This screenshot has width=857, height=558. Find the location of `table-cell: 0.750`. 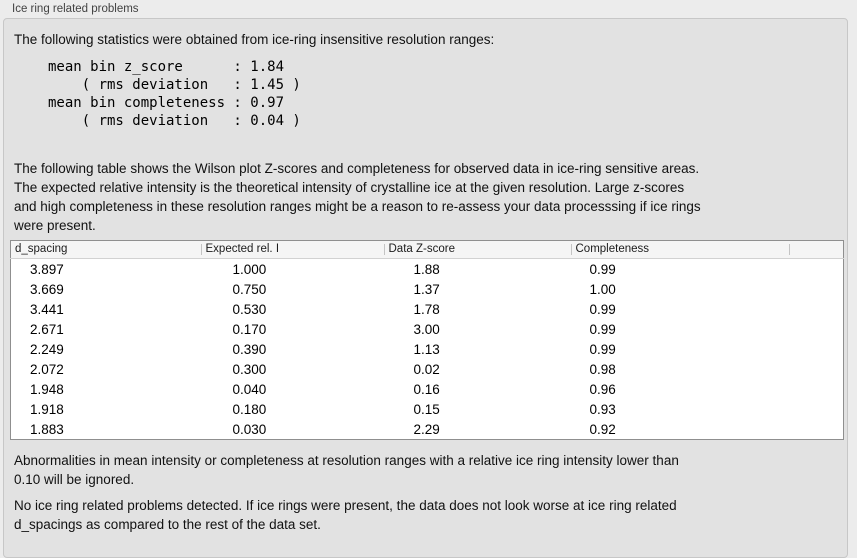

table-cell: 0.750 is located at coordinates (249, 289).